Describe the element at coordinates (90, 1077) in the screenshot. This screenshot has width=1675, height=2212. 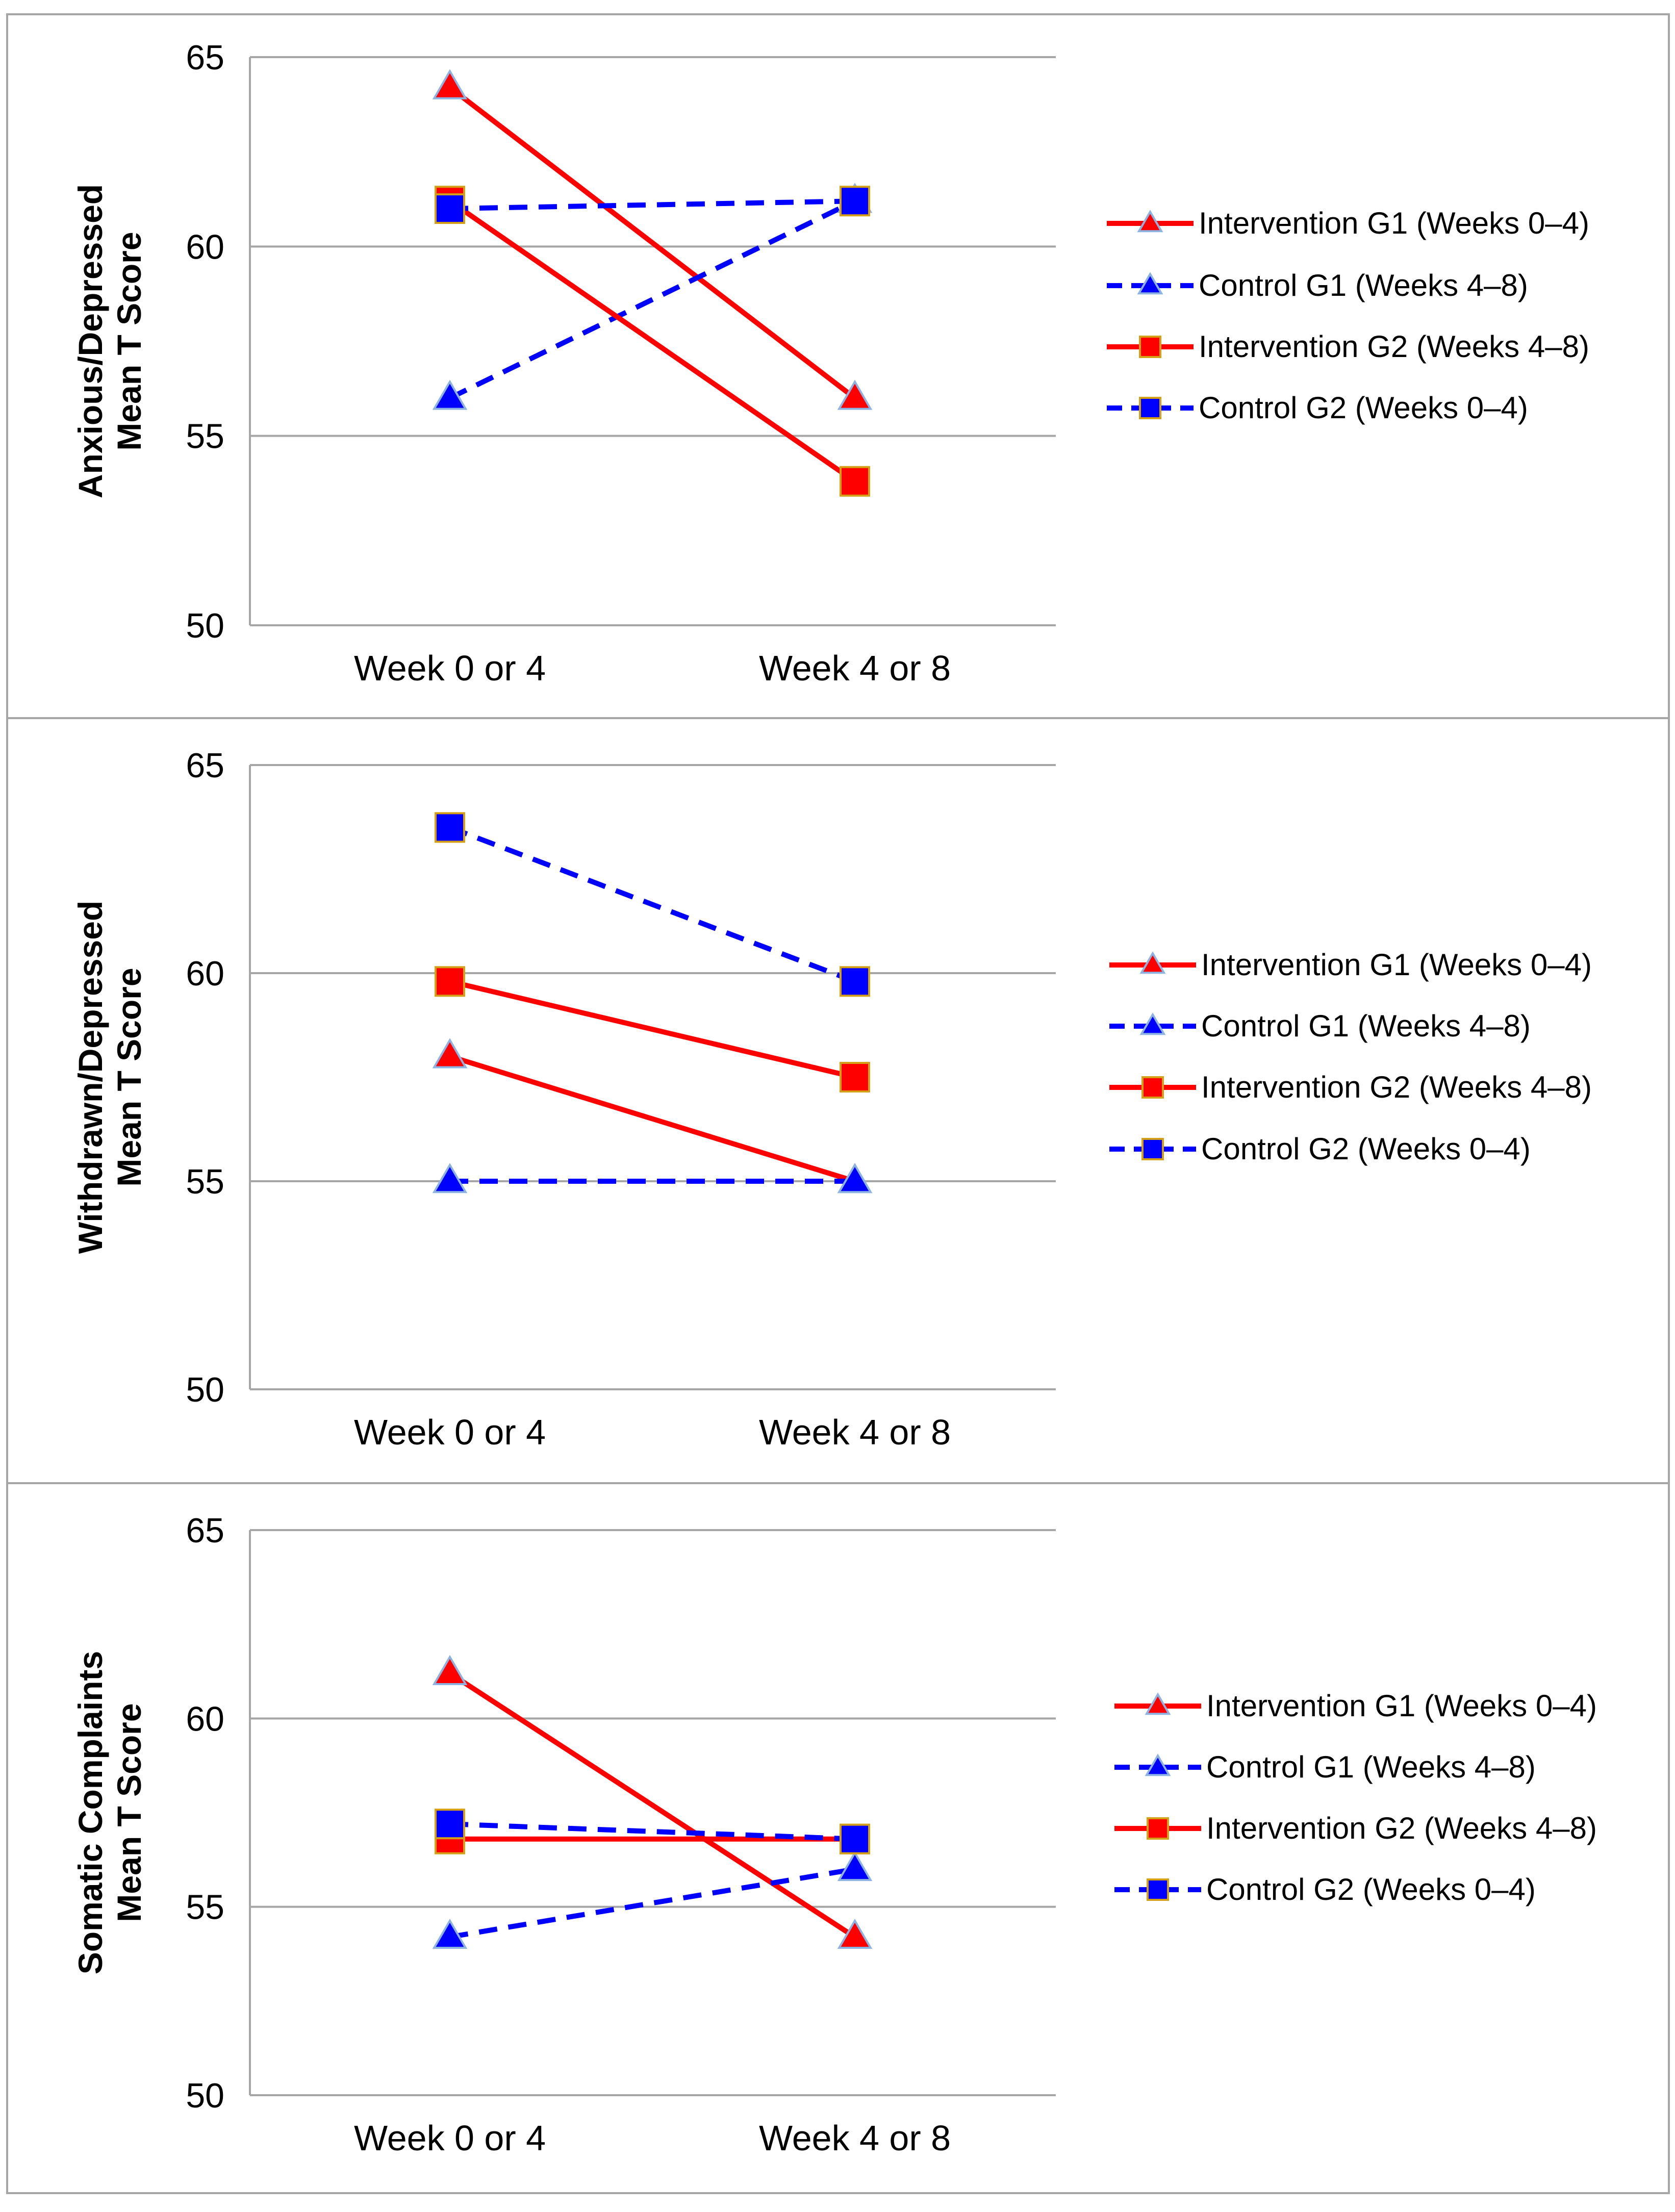
I see `y-axis-label-line: Withdrawn/Depressed` at that location.